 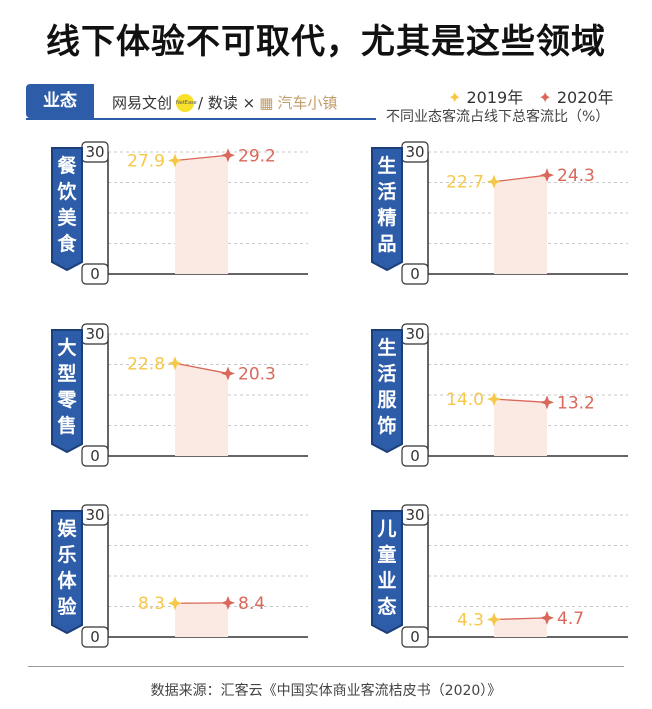 I want to click on data-label-2020: 24.3, so click(x=576, y=176).